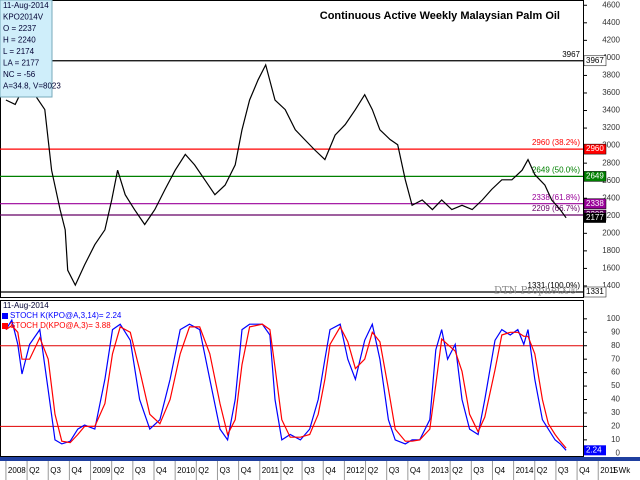 The image size is (640, 480). What do you see at coordinates (611, 110) in the screenshot?
I see `y-tick-label: 3400` at bounding box center [611, 110].